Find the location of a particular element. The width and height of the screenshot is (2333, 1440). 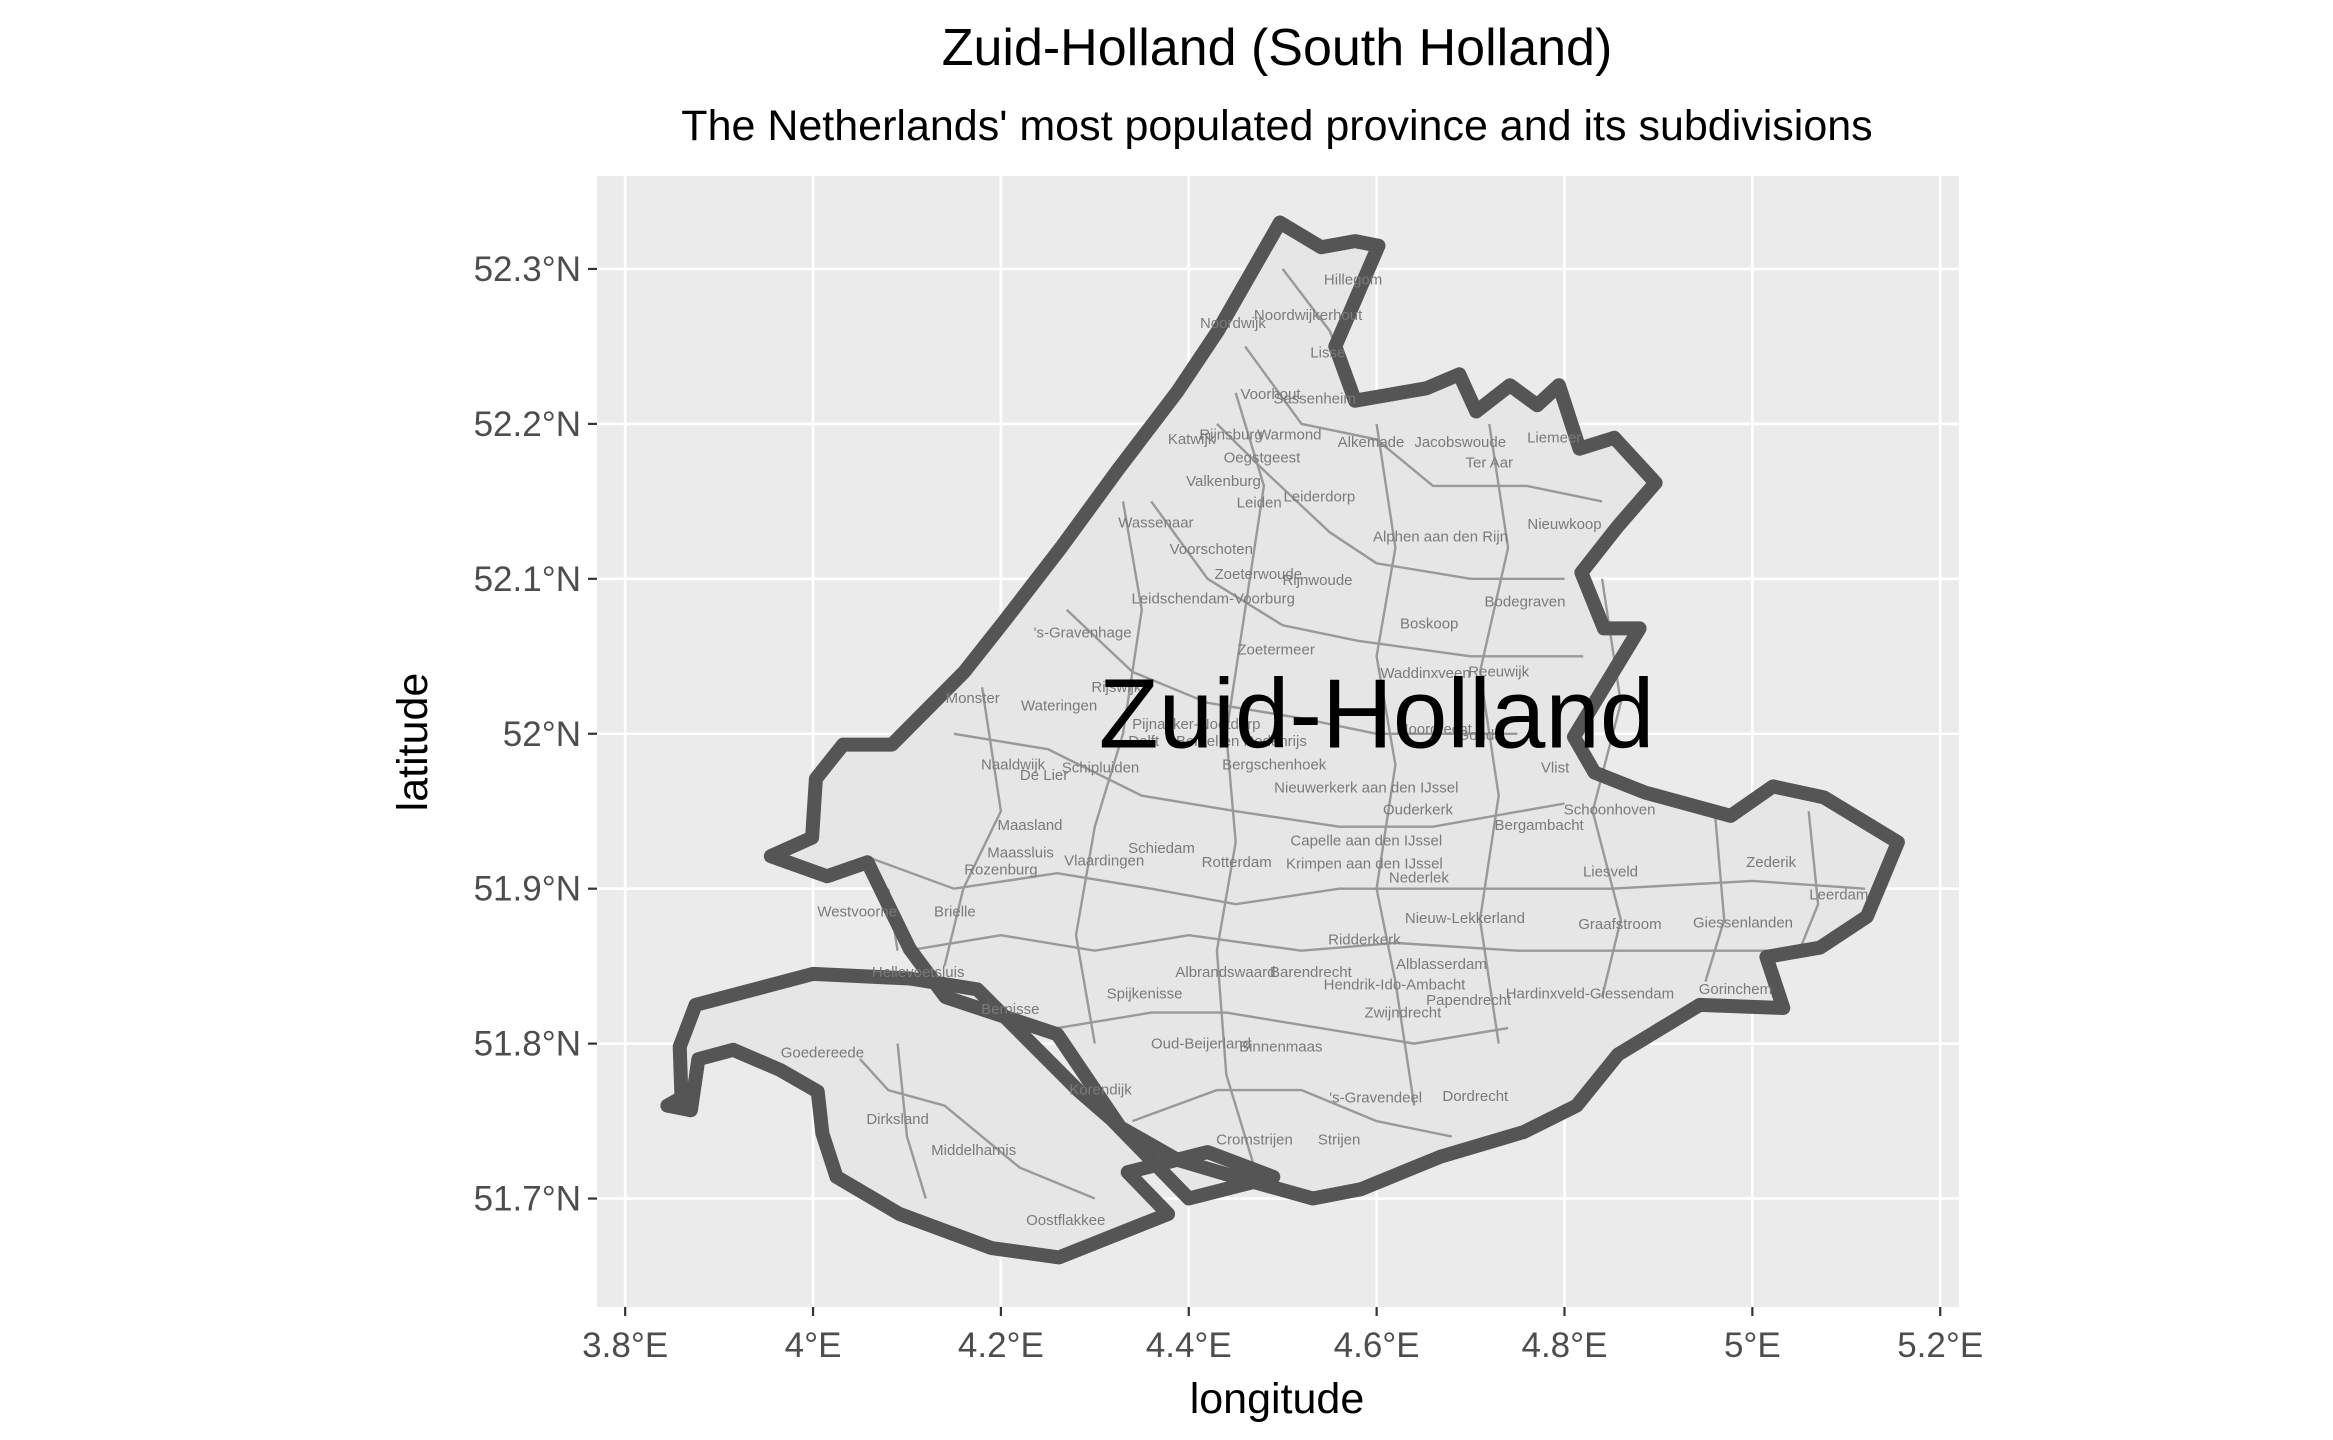

municipality-label: Korendijk is located at coordinates (1100, 1090).